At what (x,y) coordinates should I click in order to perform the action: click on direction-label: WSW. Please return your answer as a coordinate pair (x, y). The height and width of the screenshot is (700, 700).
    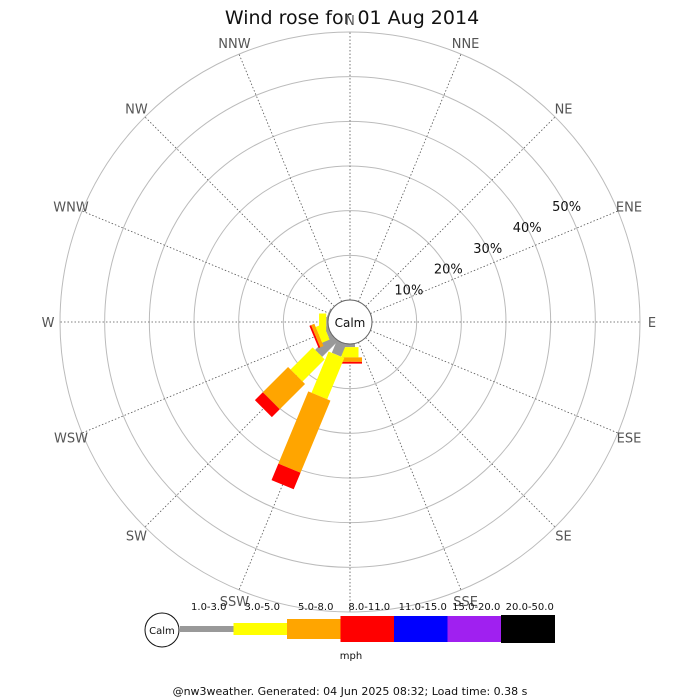
    Looking at the image, I should click on (71, 439).